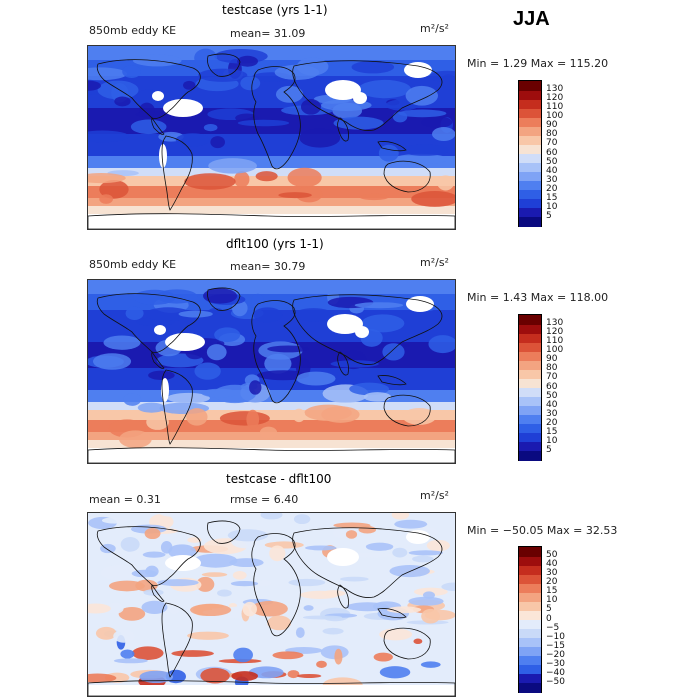 The image size is (700, 700). I want to click on mean-label-top: mean= 31.09, so click(268, 33).